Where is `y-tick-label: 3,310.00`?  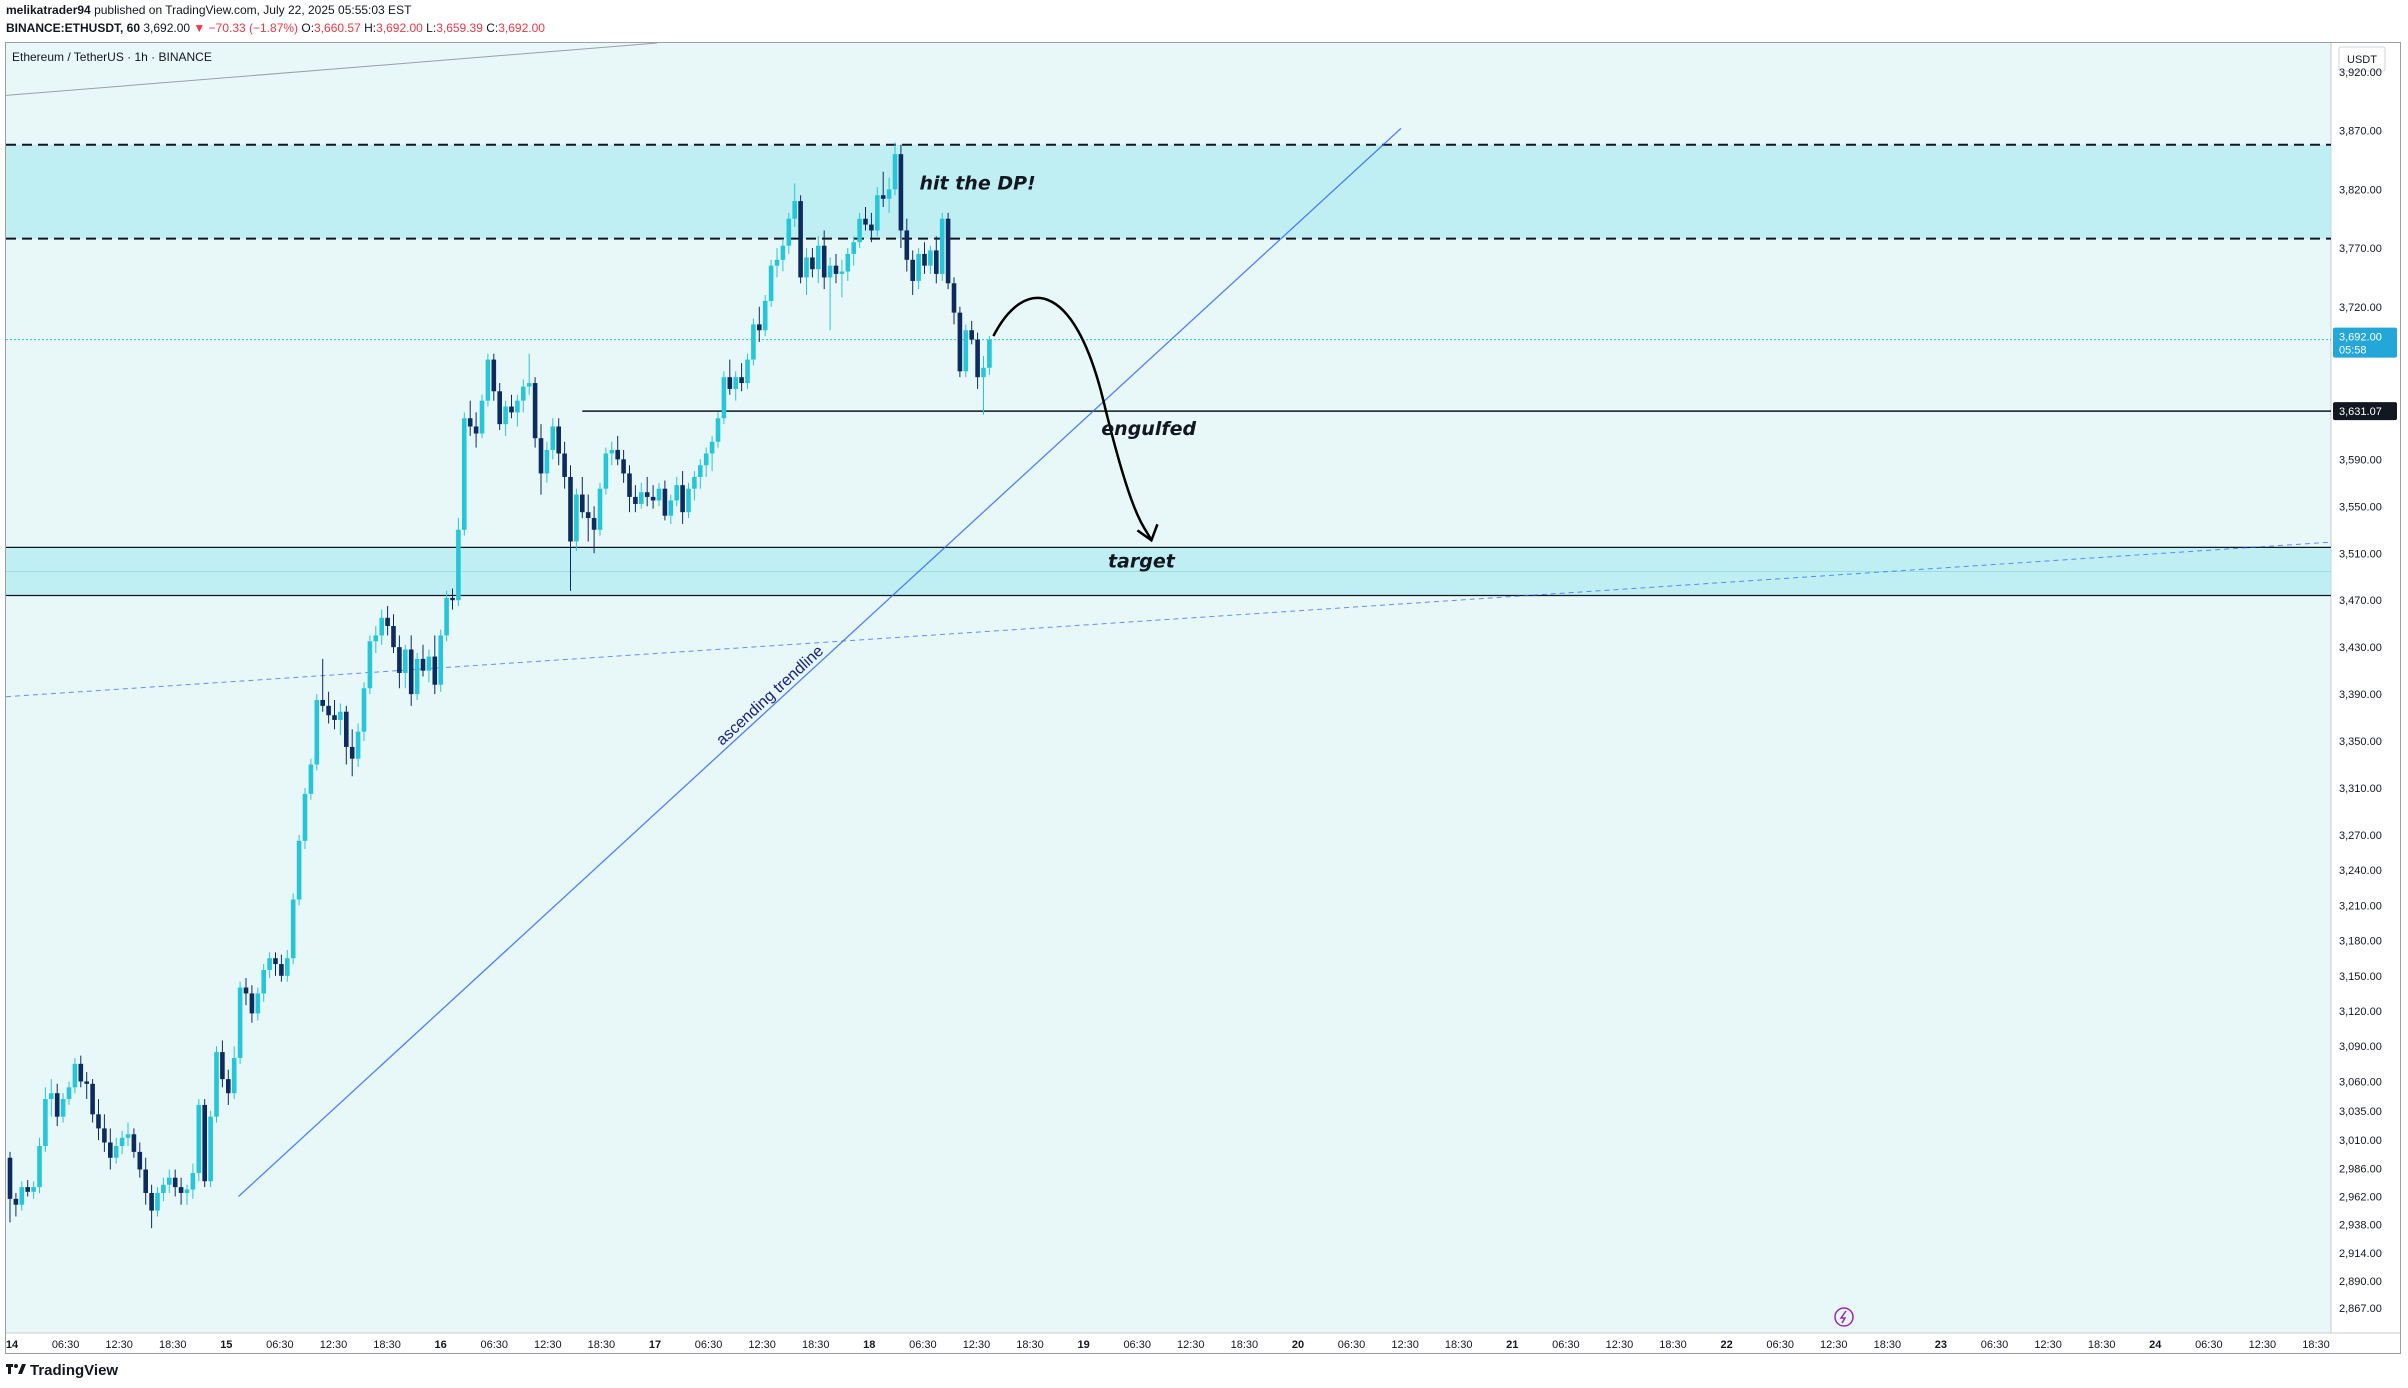 y-tick-label: 3,310.00 is located at coordinates (2360, 789).